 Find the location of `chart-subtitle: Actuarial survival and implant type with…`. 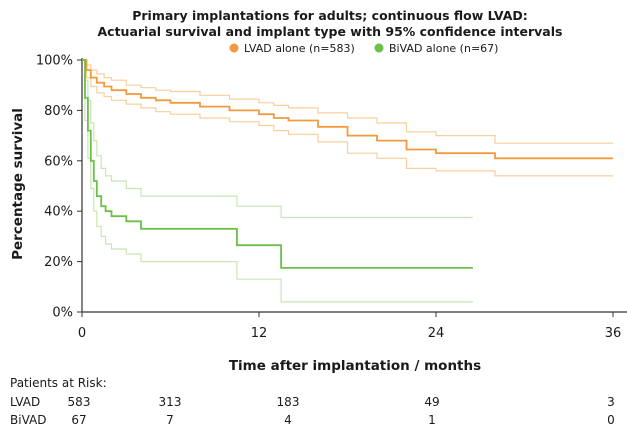

chart-subtitle: Actuarial survival and implant type with… is located at coordinates (330, 31).